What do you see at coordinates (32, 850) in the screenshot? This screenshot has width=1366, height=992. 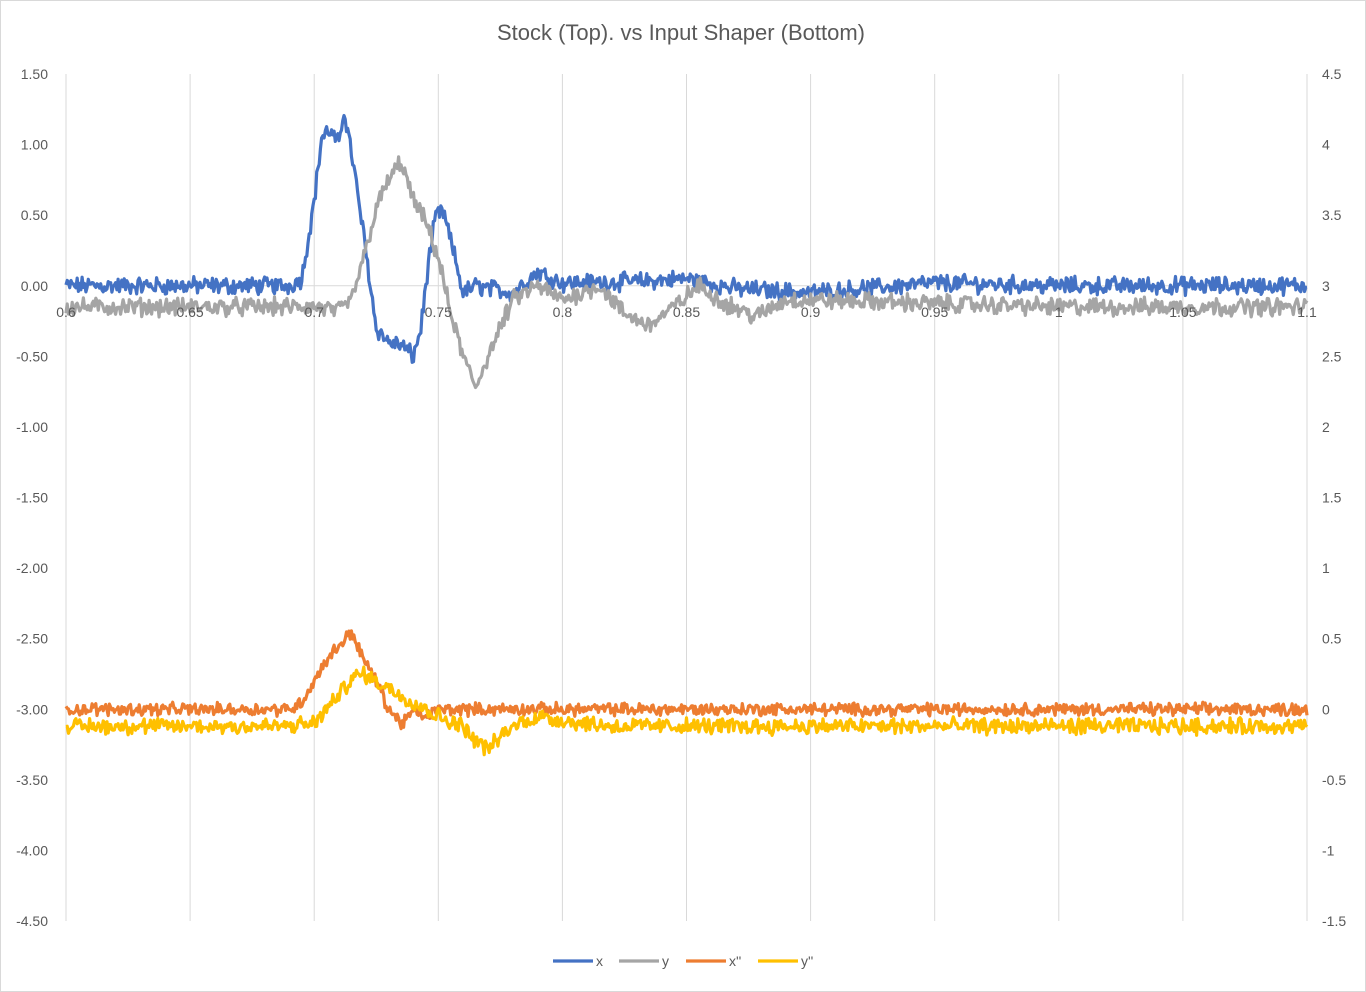 I see `y-left-tick-label: -4.00` at bounding box center [32, 850].